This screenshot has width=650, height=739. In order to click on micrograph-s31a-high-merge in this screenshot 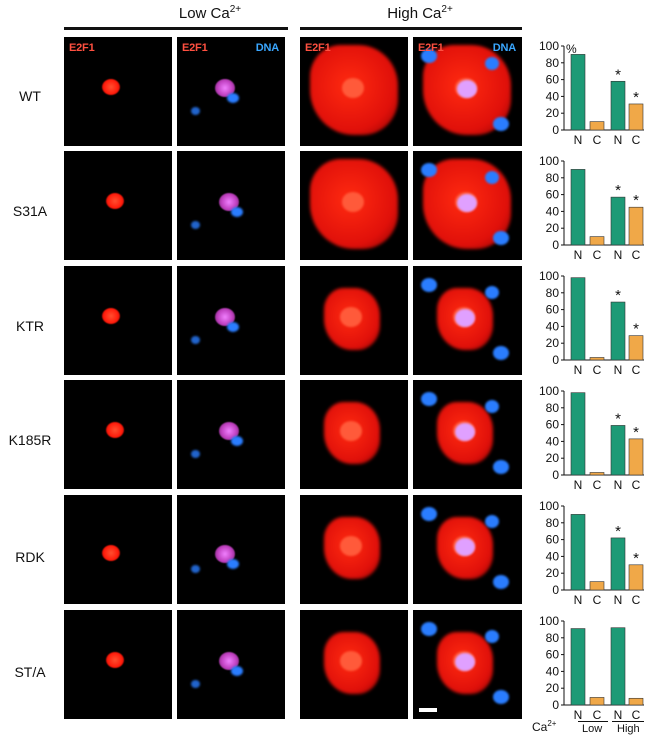, I will do `click(467, 205)`.